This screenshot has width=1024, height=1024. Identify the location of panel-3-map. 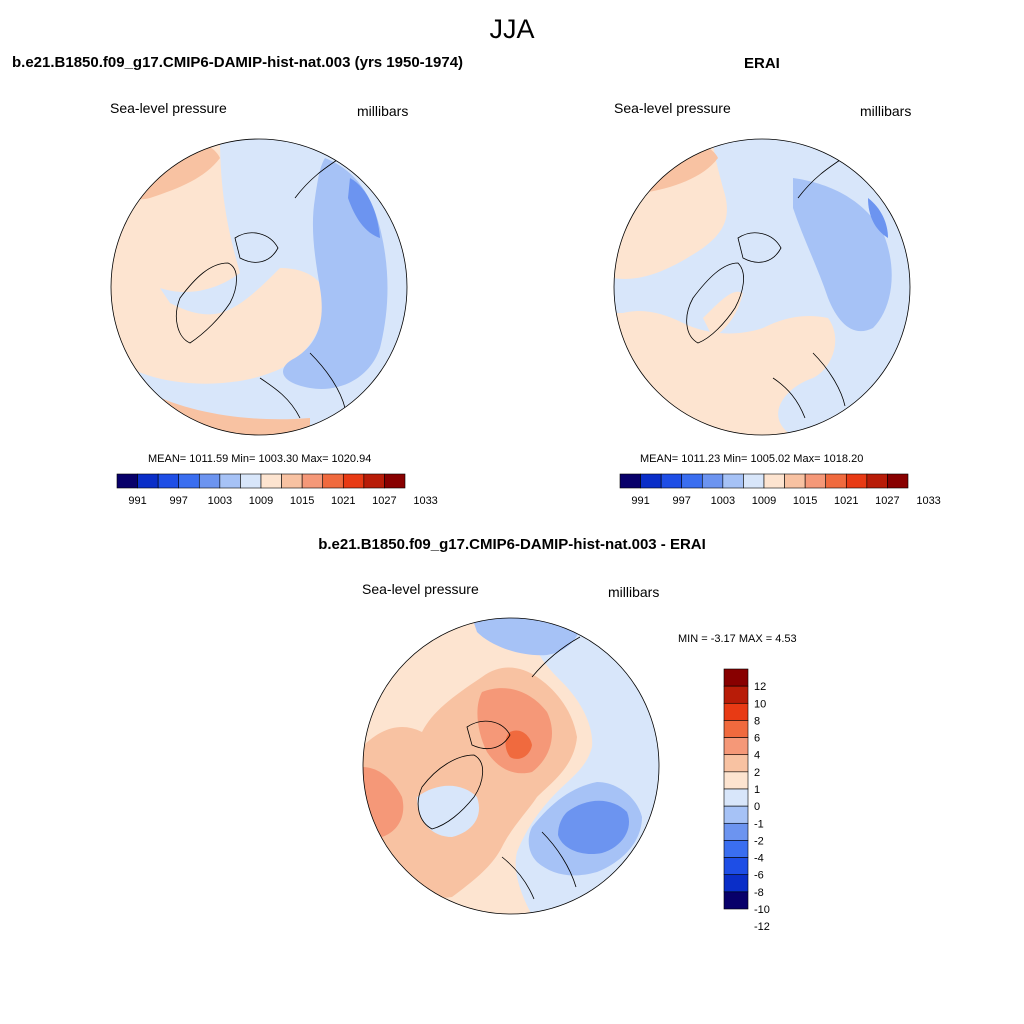
(511, 766).